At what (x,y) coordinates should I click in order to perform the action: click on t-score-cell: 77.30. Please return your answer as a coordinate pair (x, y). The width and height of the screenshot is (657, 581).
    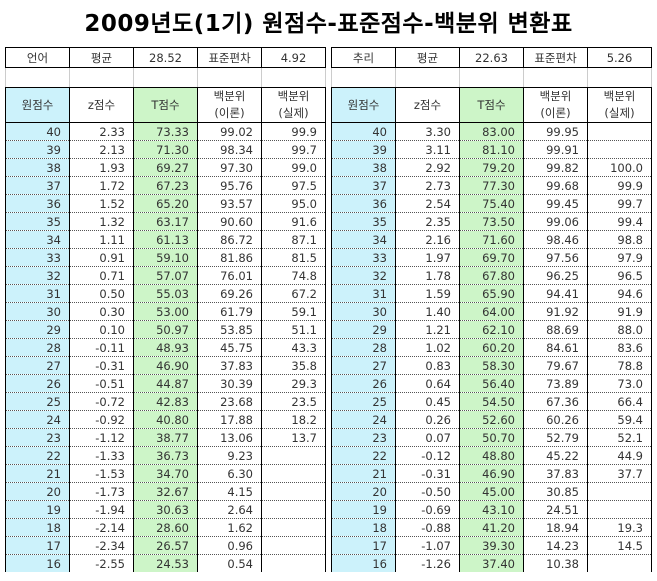
    Looking at the image, I should click on (491, 185).